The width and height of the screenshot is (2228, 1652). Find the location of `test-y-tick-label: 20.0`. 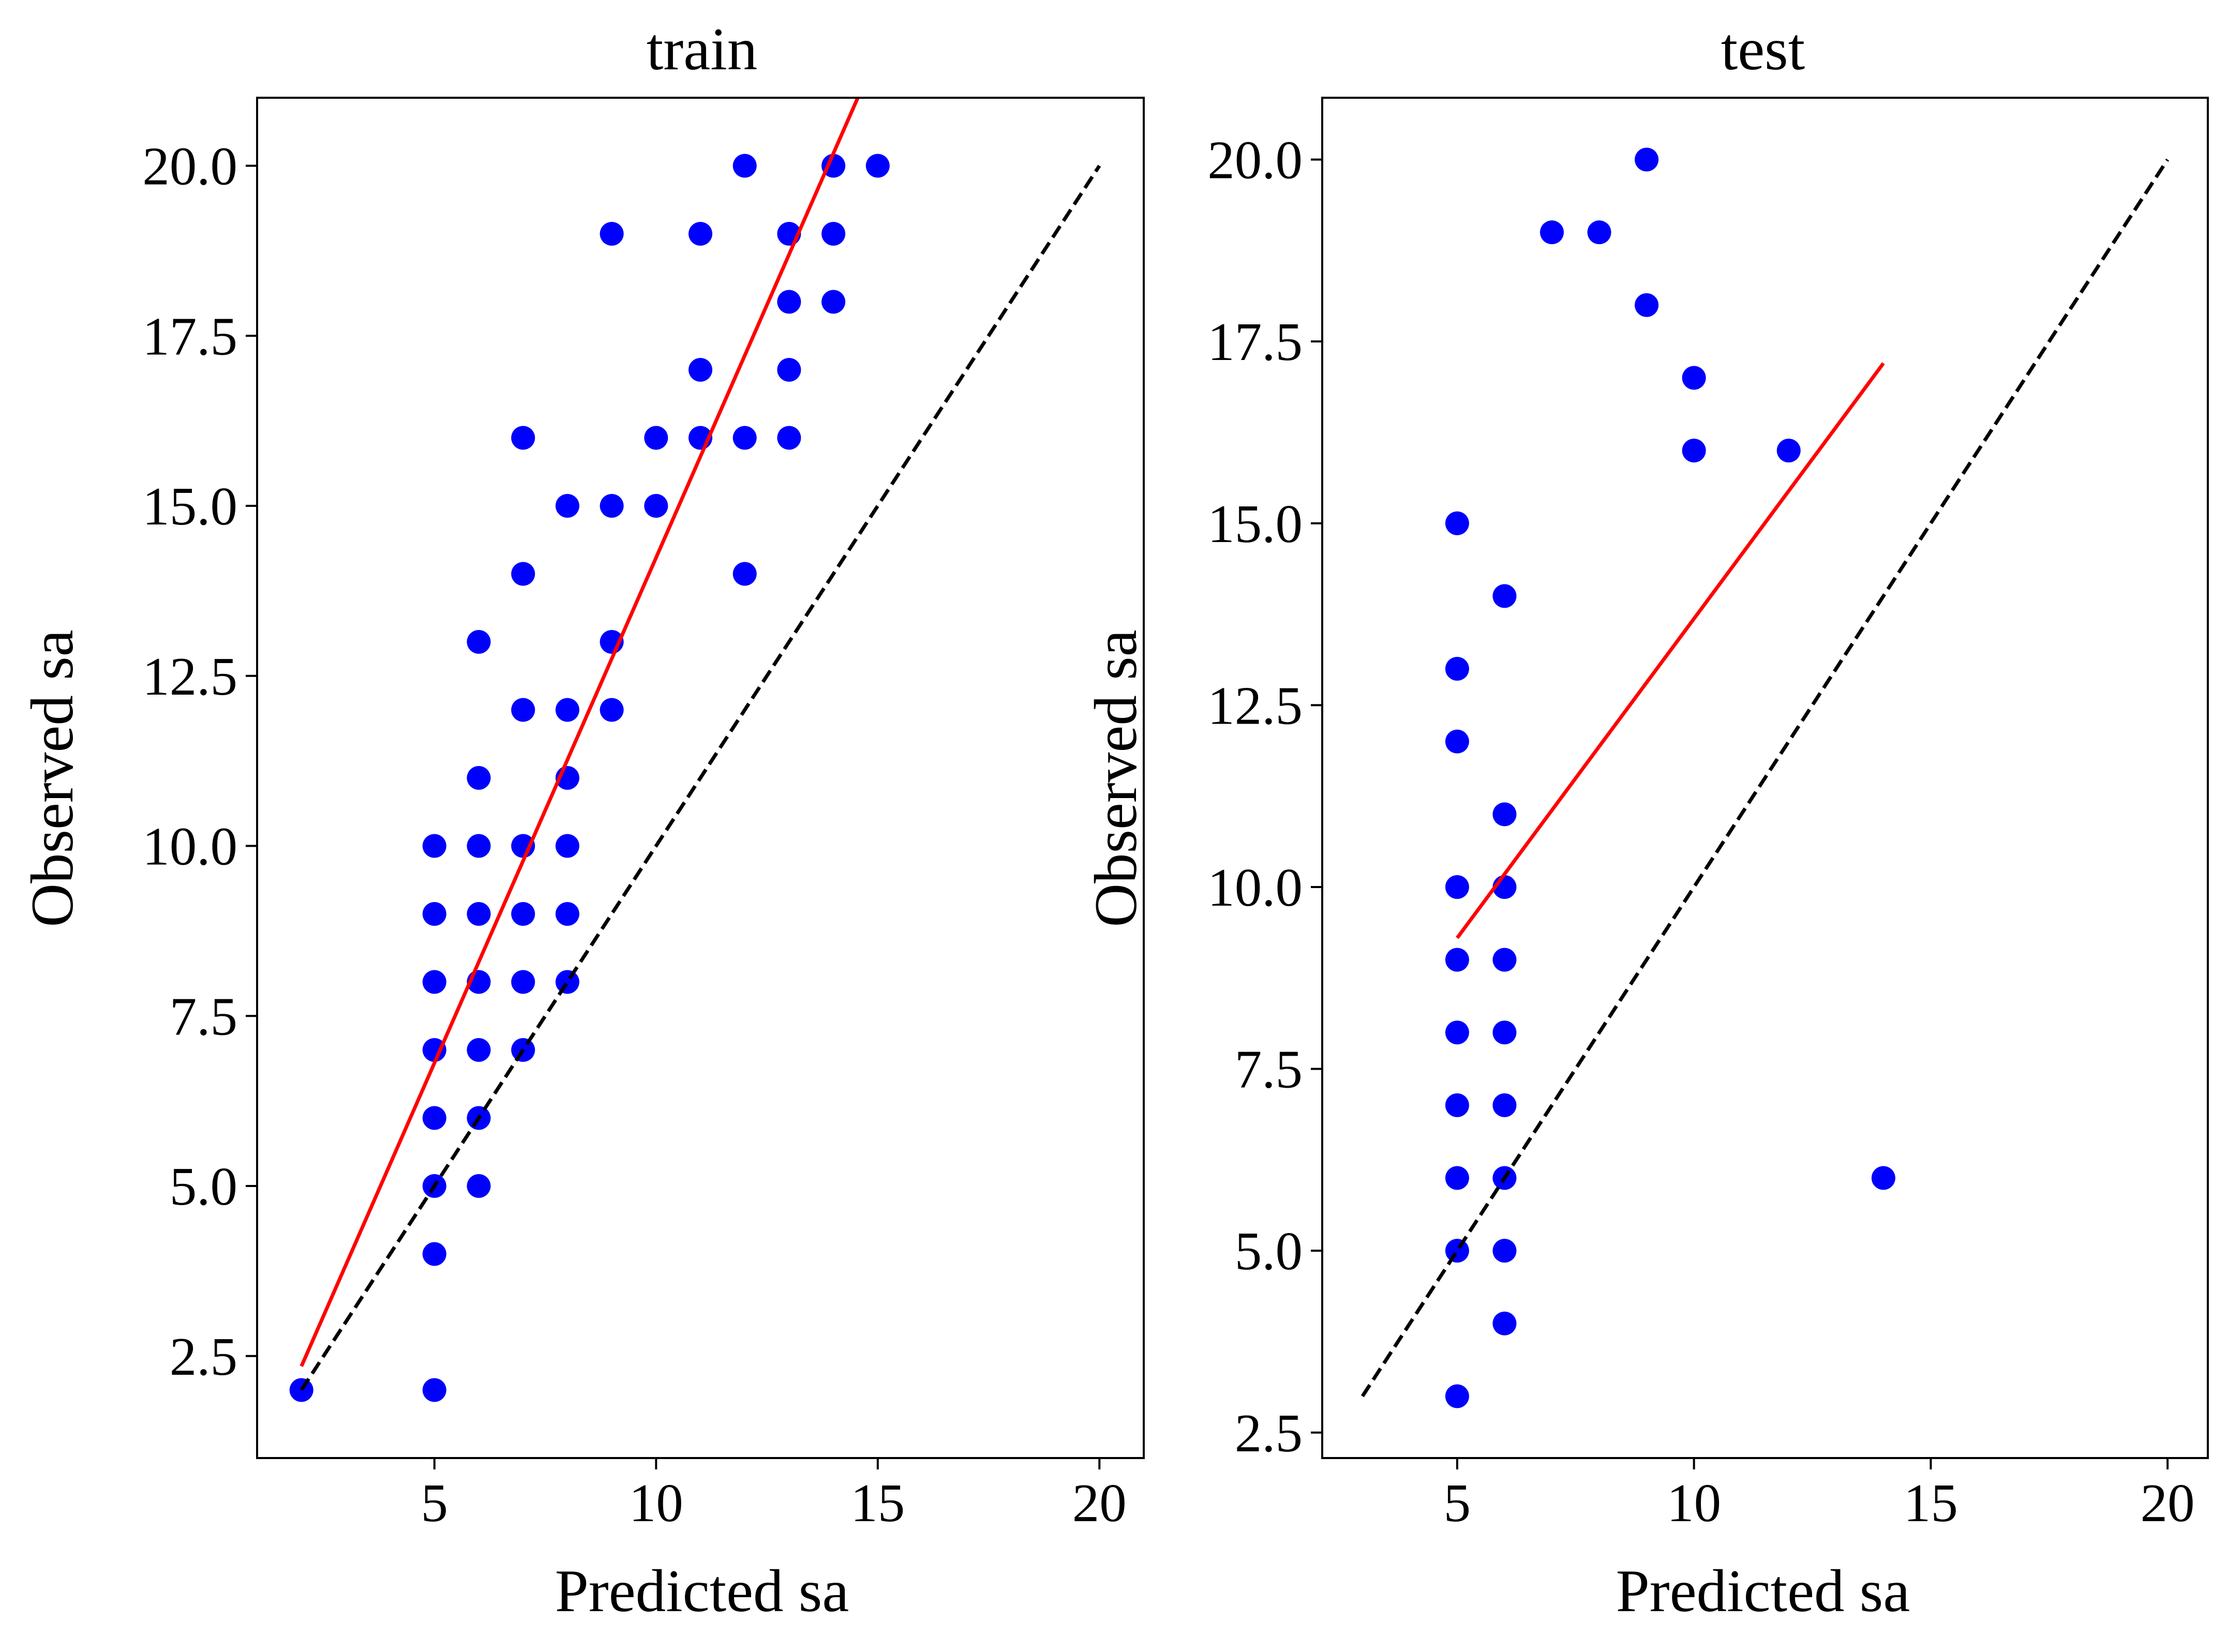

test-y-tick-label: 20.0 is located at coordinates (1255, 160).